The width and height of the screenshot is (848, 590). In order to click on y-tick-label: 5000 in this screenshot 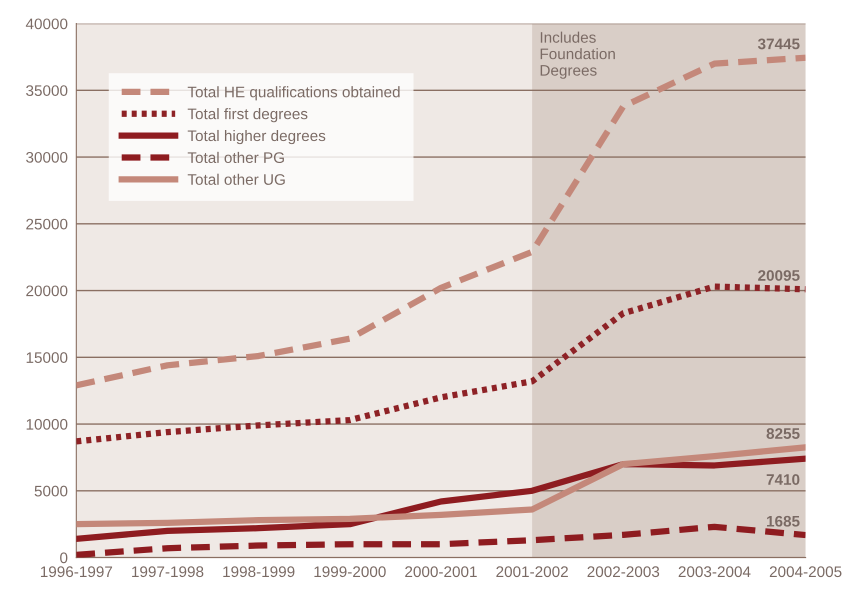, I will do `click(51, 491)`.